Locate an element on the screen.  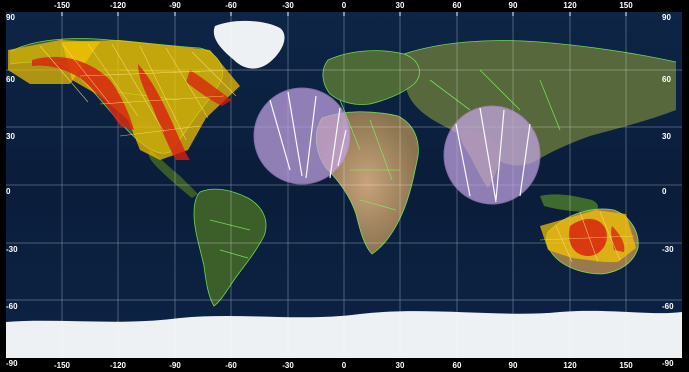
lon-label-top: 0 is located at coordinates (344, 5).